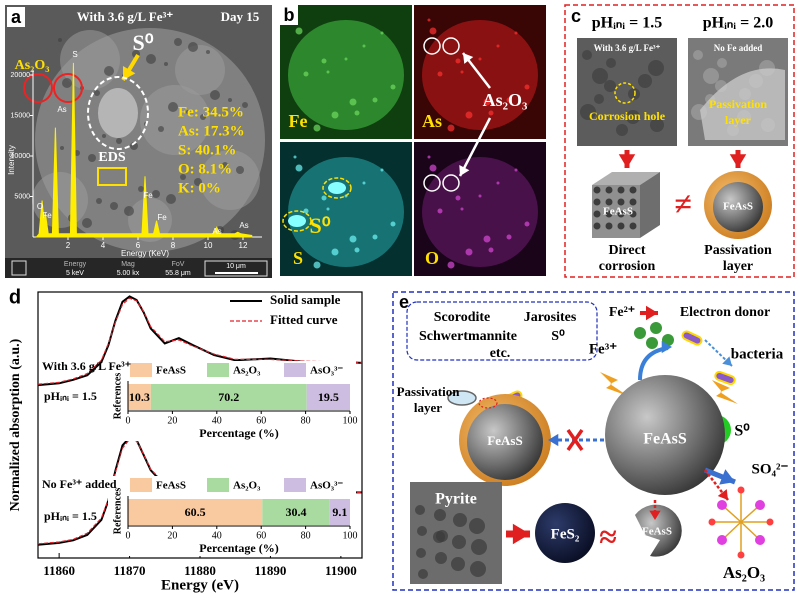 This screenshot has width=799, height=596. What do you see at coordinates (125, 16) in the screenshot?
I see `panel-title: With 3.6 g/L Fe³⁺` at bounding box center [125, 16].